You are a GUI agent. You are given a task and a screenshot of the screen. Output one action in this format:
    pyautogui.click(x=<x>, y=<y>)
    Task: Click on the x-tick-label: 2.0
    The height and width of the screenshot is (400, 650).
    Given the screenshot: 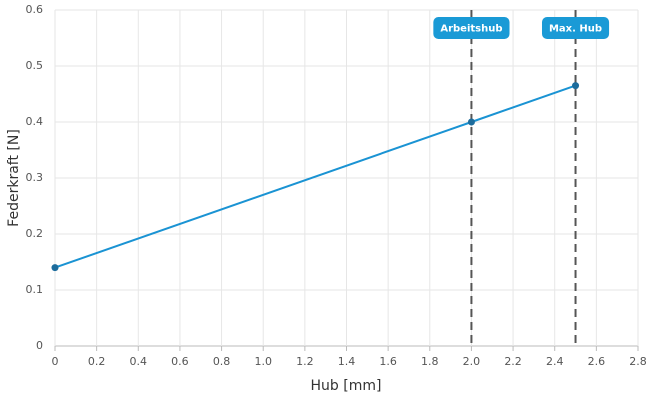 What is the action you would take?
    pyautogui.click(x=472, y=361)
    